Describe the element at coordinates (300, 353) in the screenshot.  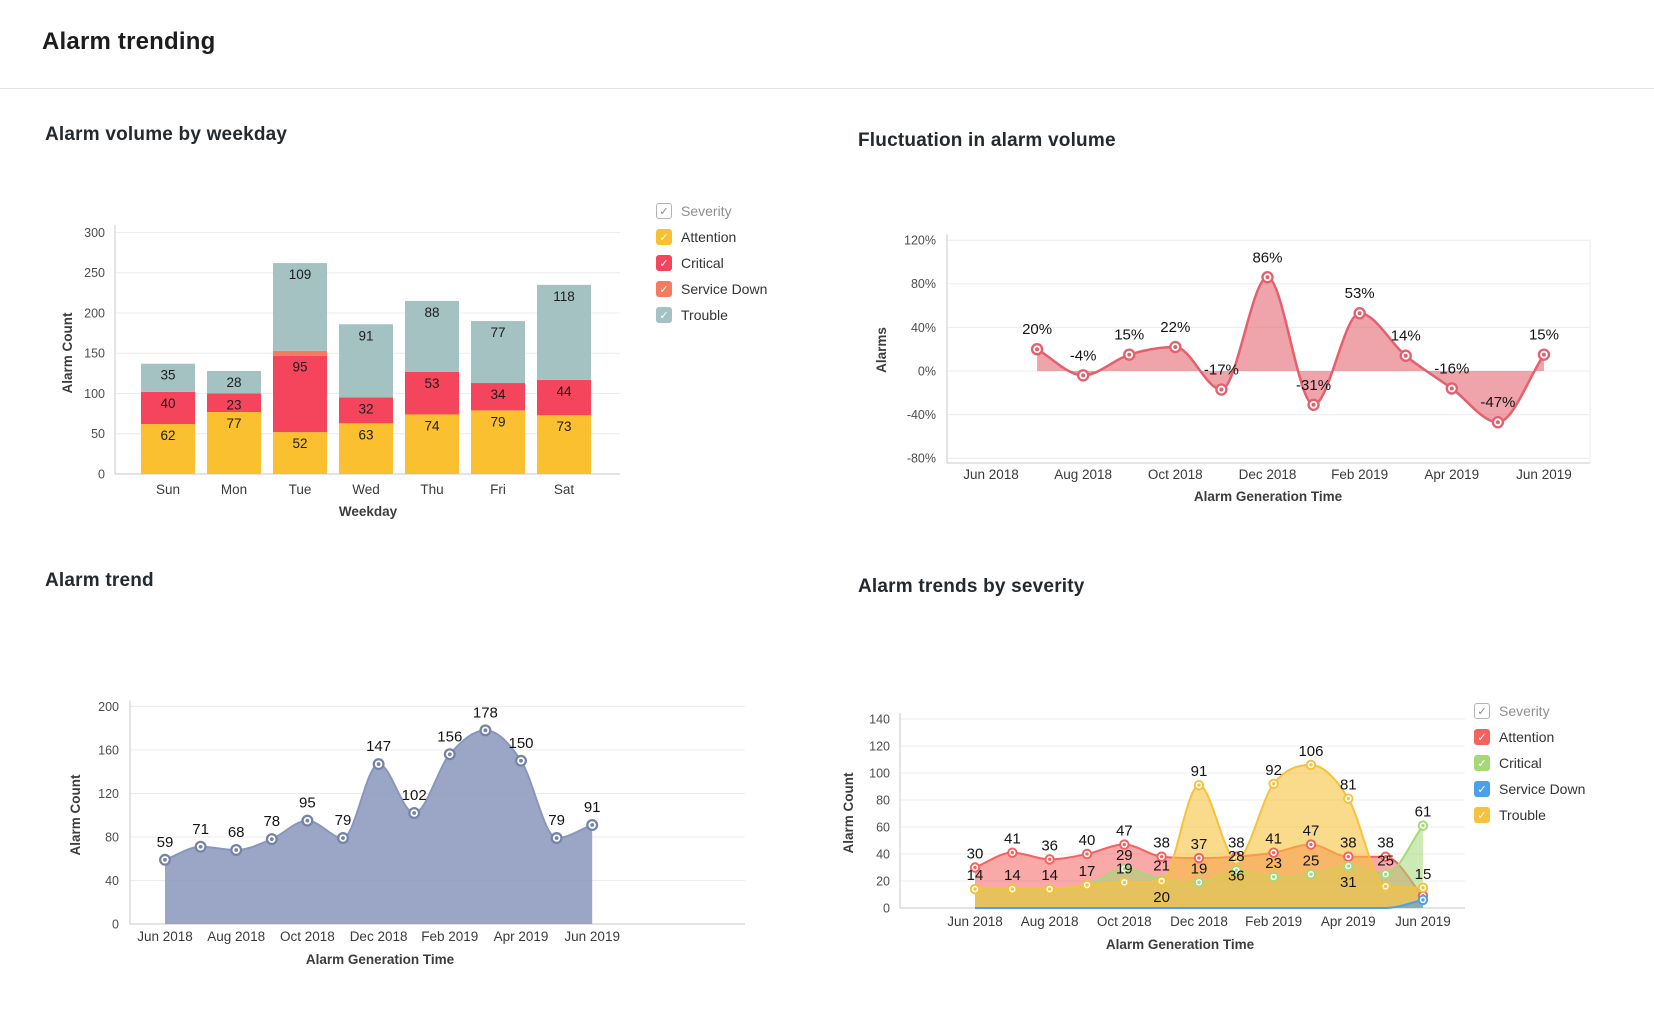
I see `bar-segment-service-down` at that location.